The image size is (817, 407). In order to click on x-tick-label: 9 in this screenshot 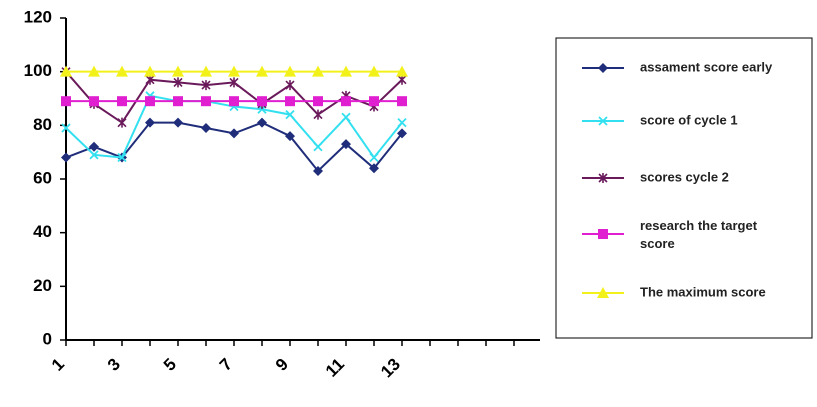, I will do `click(282, 365)`.